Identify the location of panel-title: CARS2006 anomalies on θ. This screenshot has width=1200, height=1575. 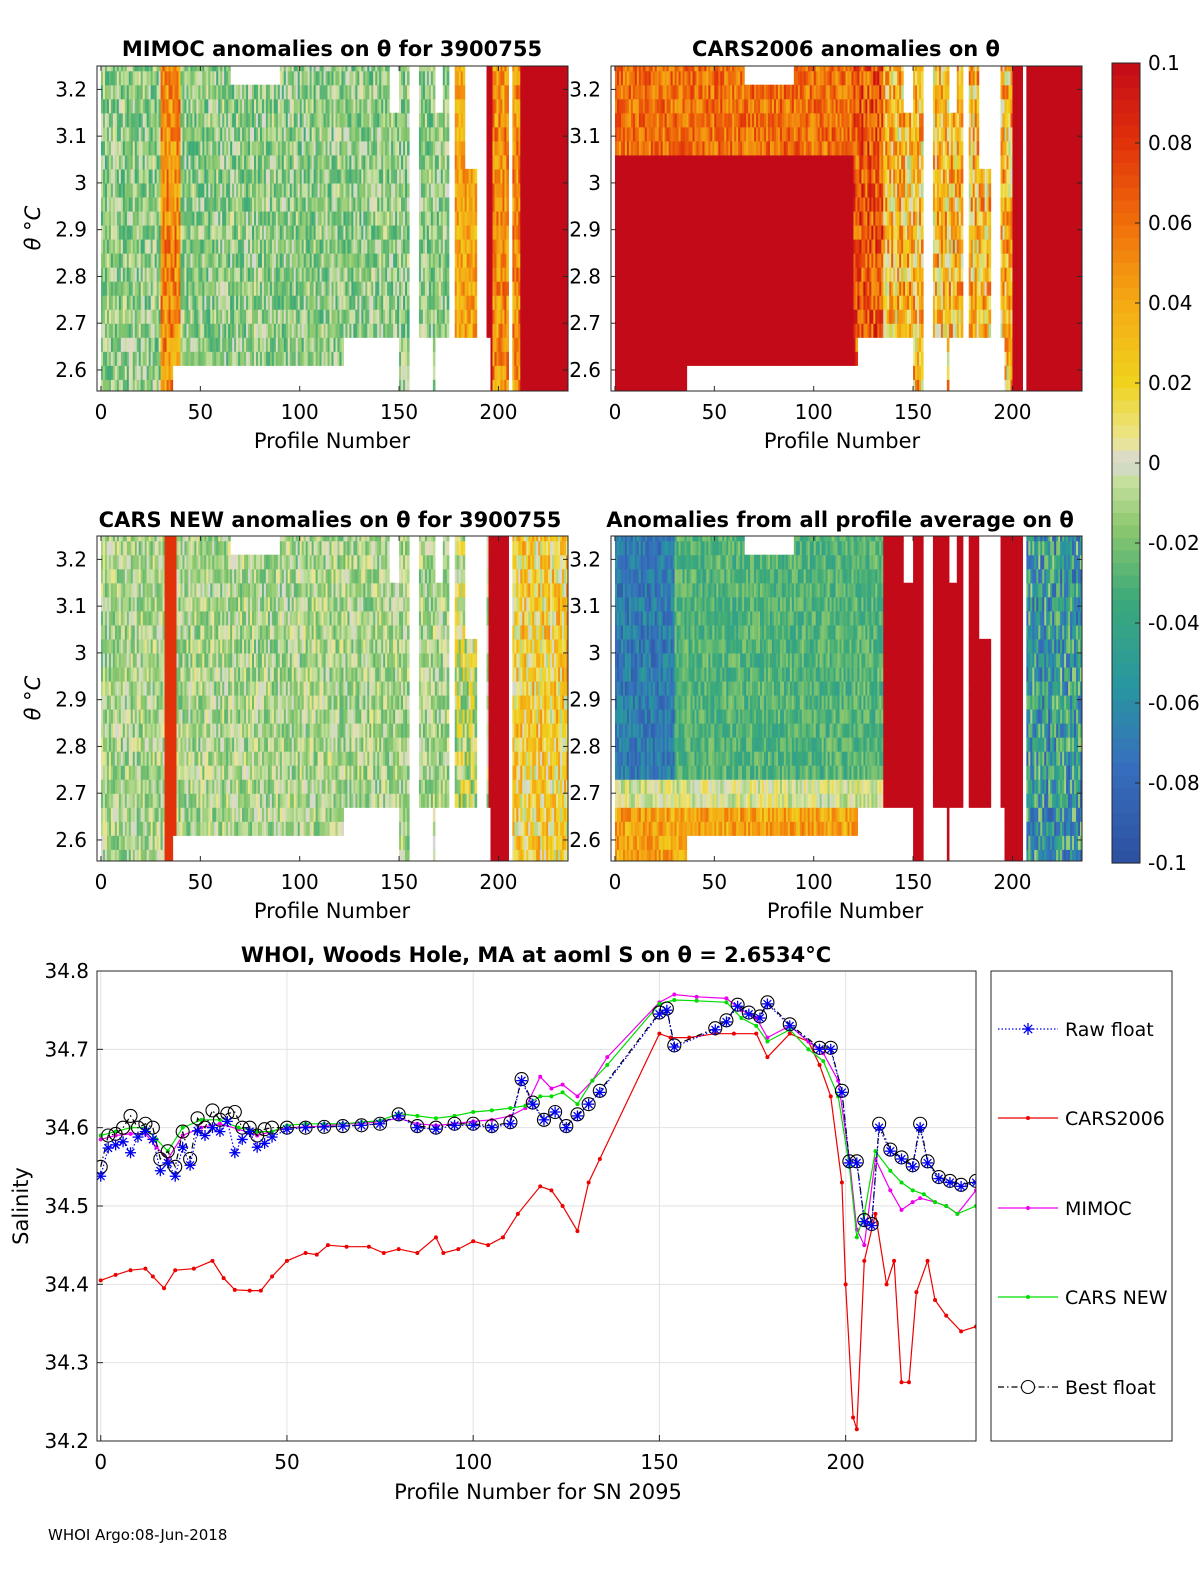
(846, 49).